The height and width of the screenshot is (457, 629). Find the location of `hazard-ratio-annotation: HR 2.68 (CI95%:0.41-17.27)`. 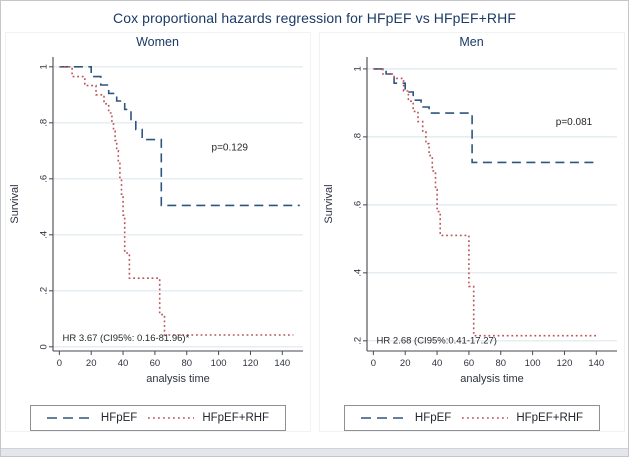

hazard-ratio-annotation: HR 2.68 (CI95%:0.41-17.27) is located at coordinates (436, 340).